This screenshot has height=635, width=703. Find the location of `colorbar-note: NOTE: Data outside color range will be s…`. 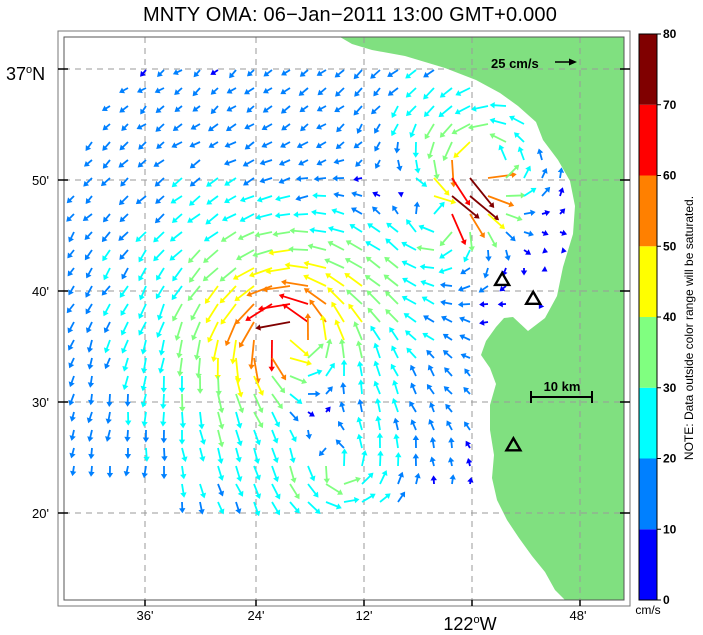

colorbar-note: NOTE: Data outside color range will be s… is located at coordinates (689, 328).